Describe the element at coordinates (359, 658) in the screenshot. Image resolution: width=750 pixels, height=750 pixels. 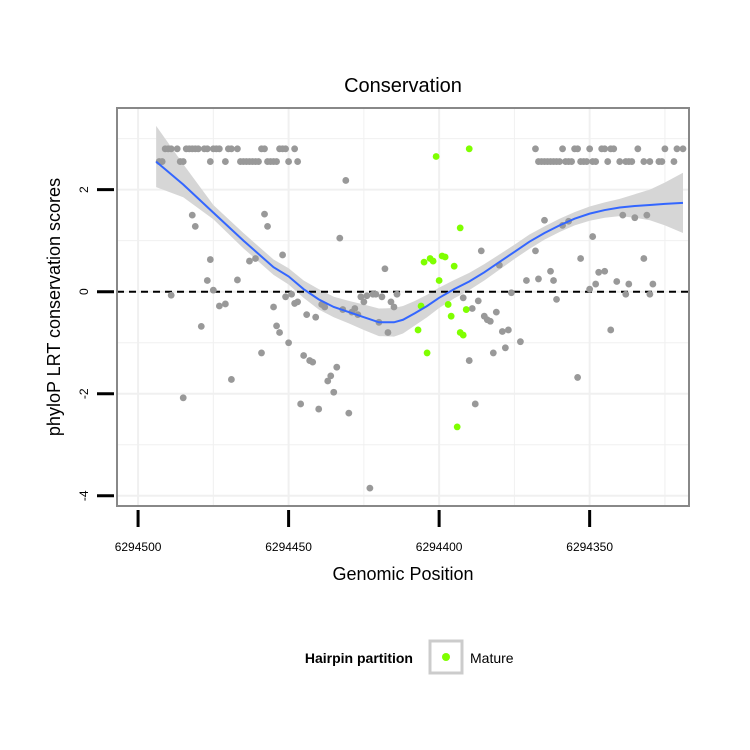
I see `legend-title: Hairpin partition` at that location.